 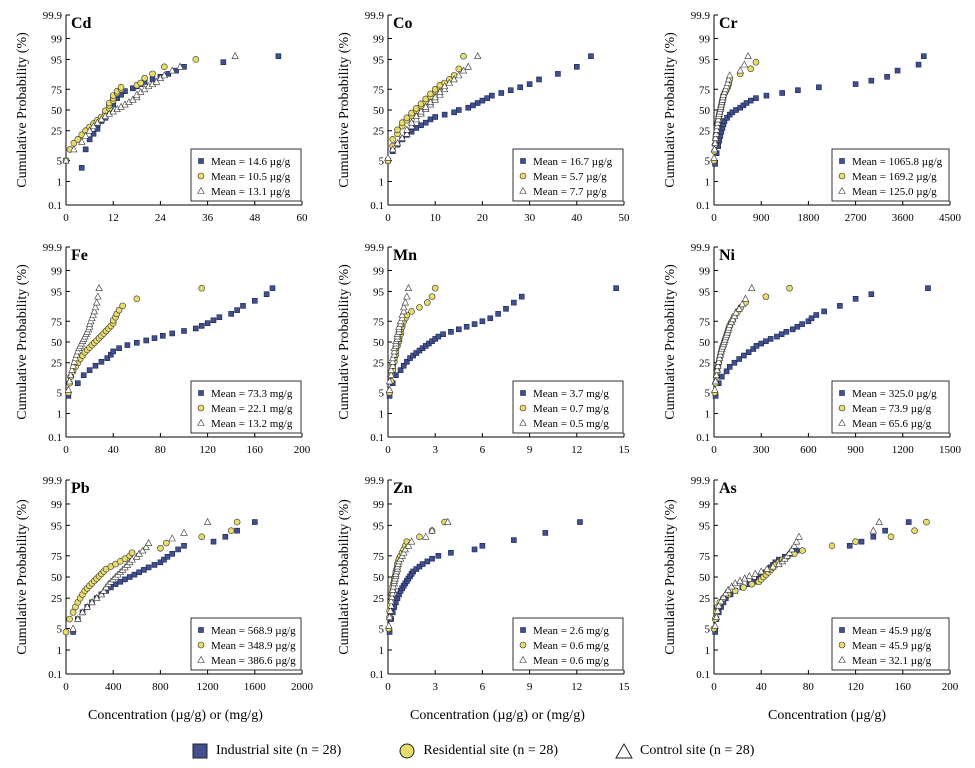 I want to click on x-tick-label: 10, so click(x=436, y=218).